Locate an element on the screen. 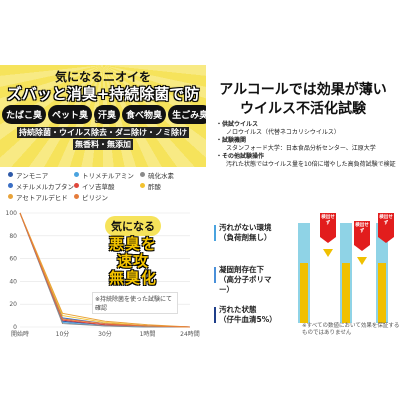 The height and width of the screenshot is (400, 400). y-tick-label: 20 is located at coordinates (13, 304).